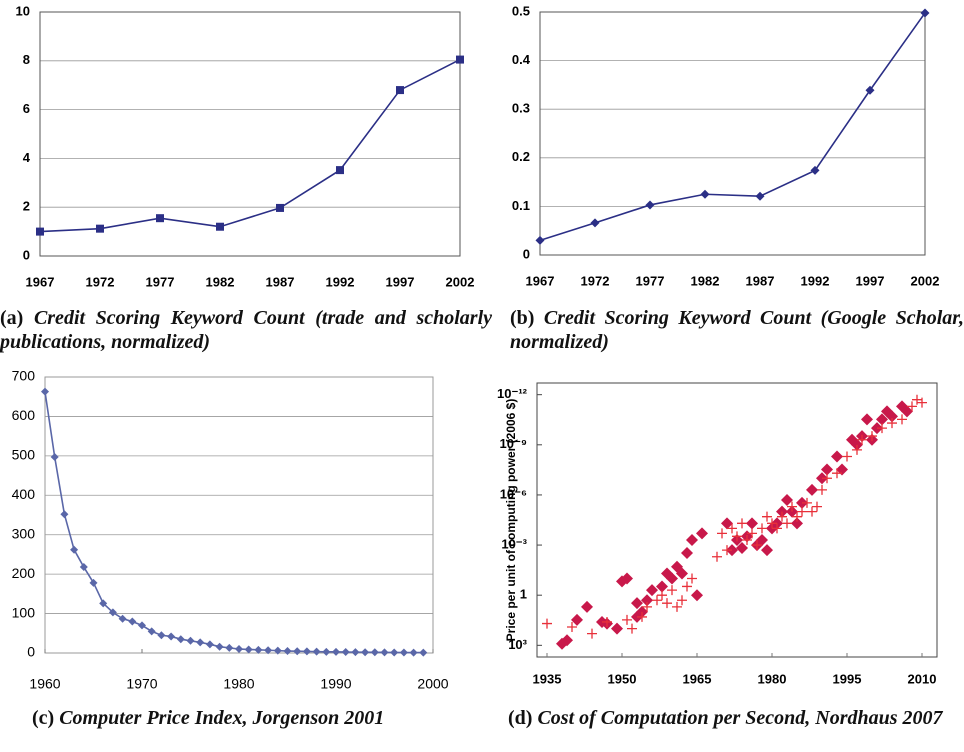 Image resolution: width=964 pixels, height=752 pixels. I want to click on x-tick-label: 1970, so click(141, 684).